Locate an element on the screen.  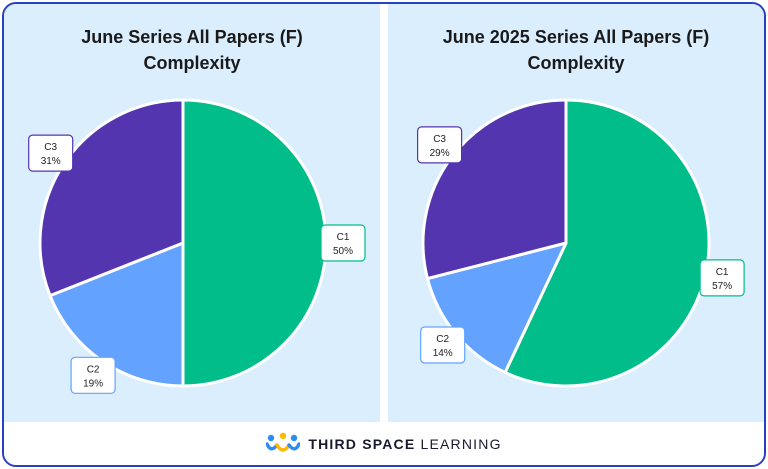
pie-label-value: 50% is located at coordinates (343, 251).